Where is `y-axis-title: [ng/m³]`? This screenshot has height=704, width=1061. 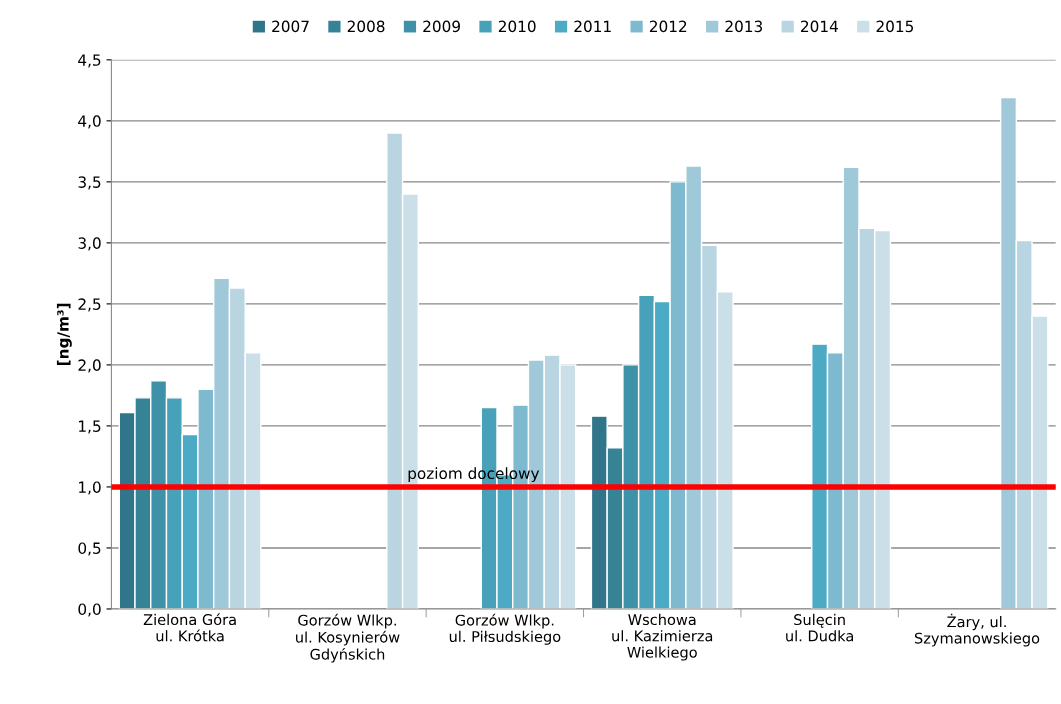
y-axis-title: [ng/m³] is located at coordinates (64, 334).